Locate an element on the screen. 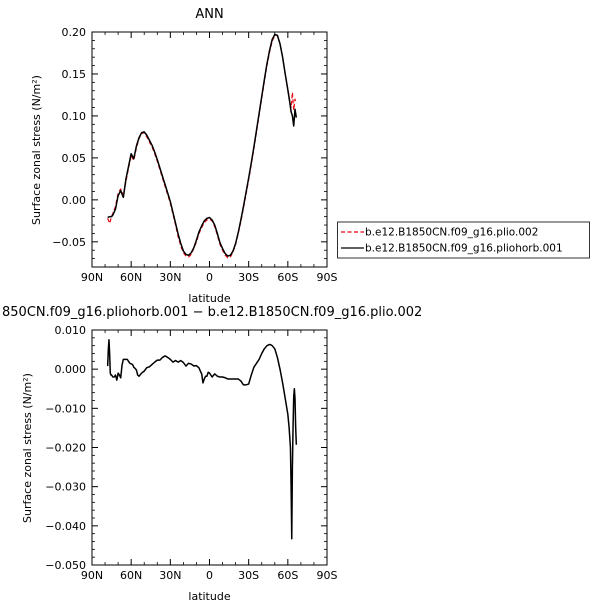  bot-x-tick-label: 90S is located at coordinates (327, 575).